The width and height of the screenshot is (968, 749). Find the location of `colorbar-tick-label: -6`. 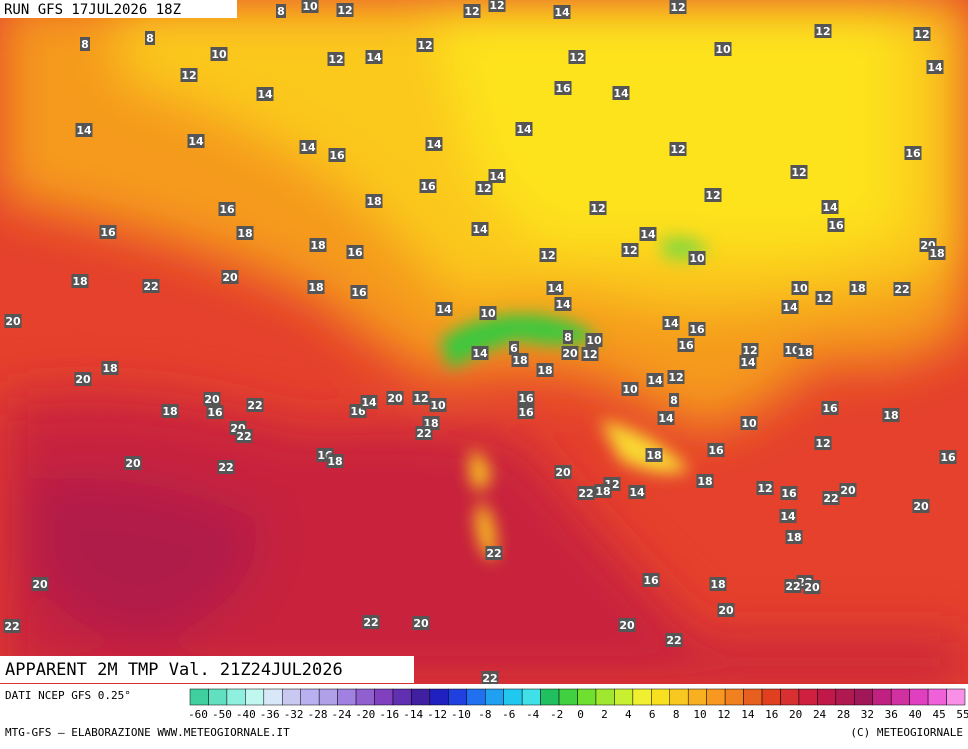

colorbar-tick-label: -6 is located at coordinates (508, 714).